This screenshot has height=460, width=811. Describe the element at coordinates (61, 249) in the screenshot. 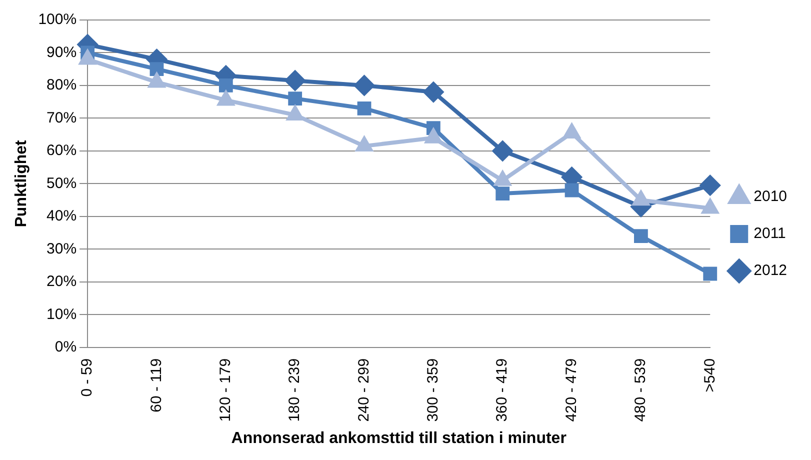

I see `y-tick-label: 30%` at that location.